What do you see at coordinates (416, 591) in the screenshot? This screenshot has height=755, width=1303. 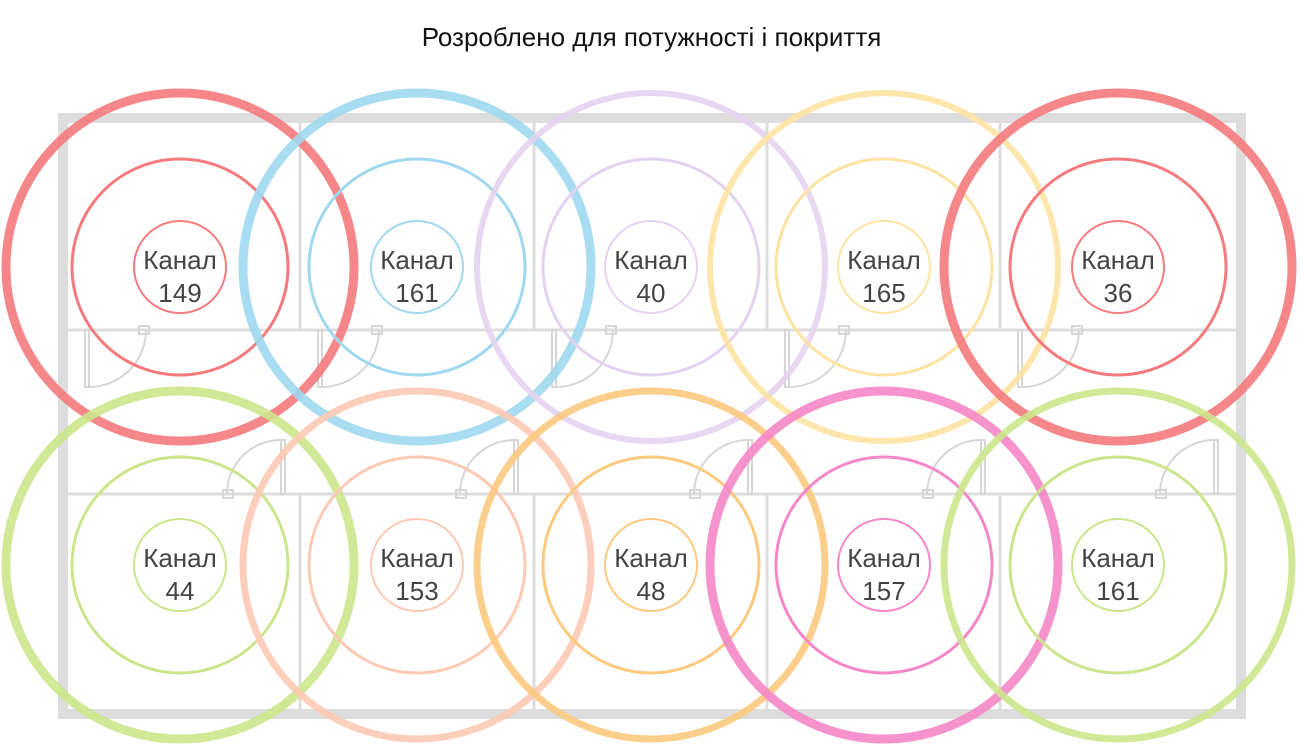 I see `channel-number: 153` at bounding box center [416, 591].